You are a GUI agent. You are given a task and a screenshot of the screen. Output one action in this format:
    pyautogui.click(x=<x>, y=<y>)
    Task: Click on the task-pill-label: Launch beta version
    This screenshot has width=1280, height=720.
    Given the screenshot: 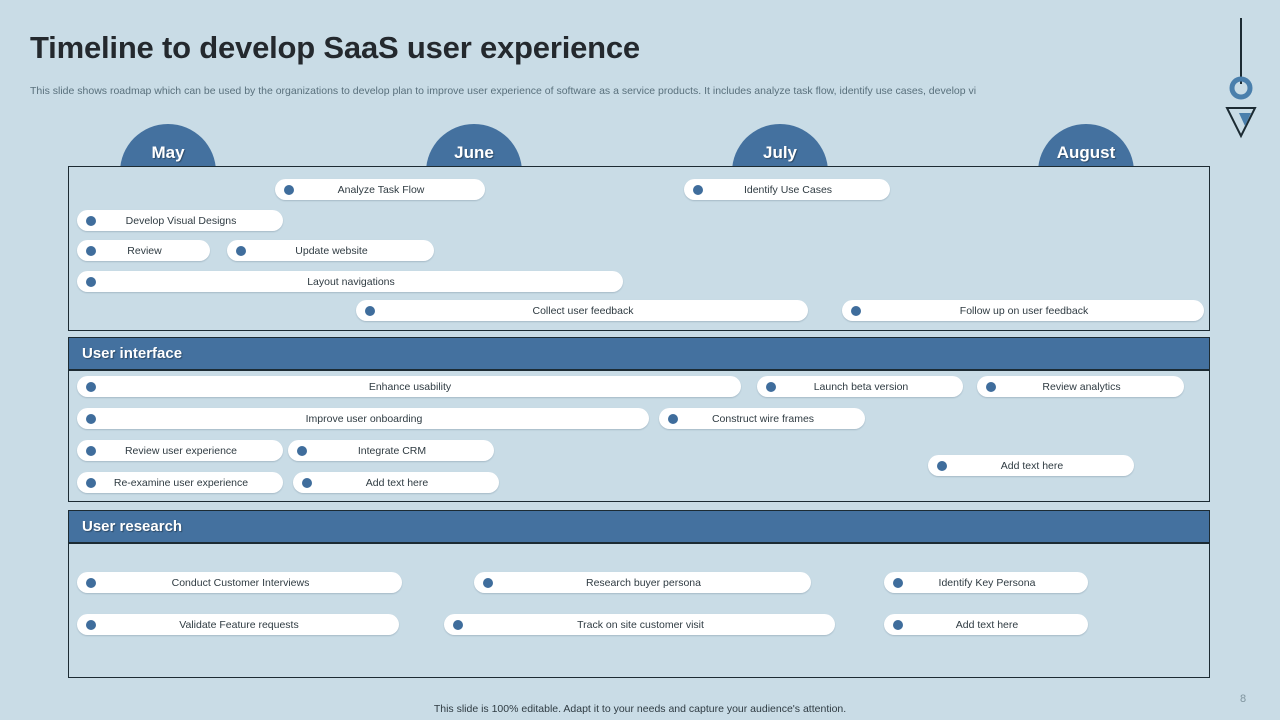 What is the action you would take?
    pyautogui.click(x=861, y=386)
    